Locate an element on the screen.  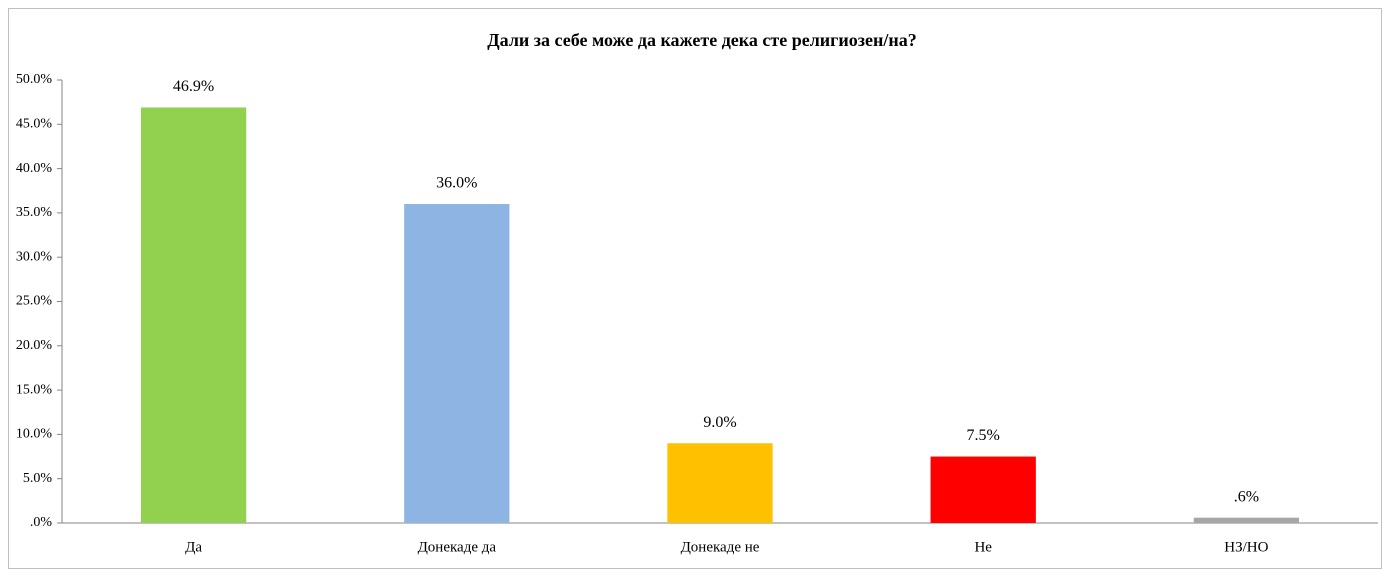
data-label: 7.5% is located at coordinates (983, 435).